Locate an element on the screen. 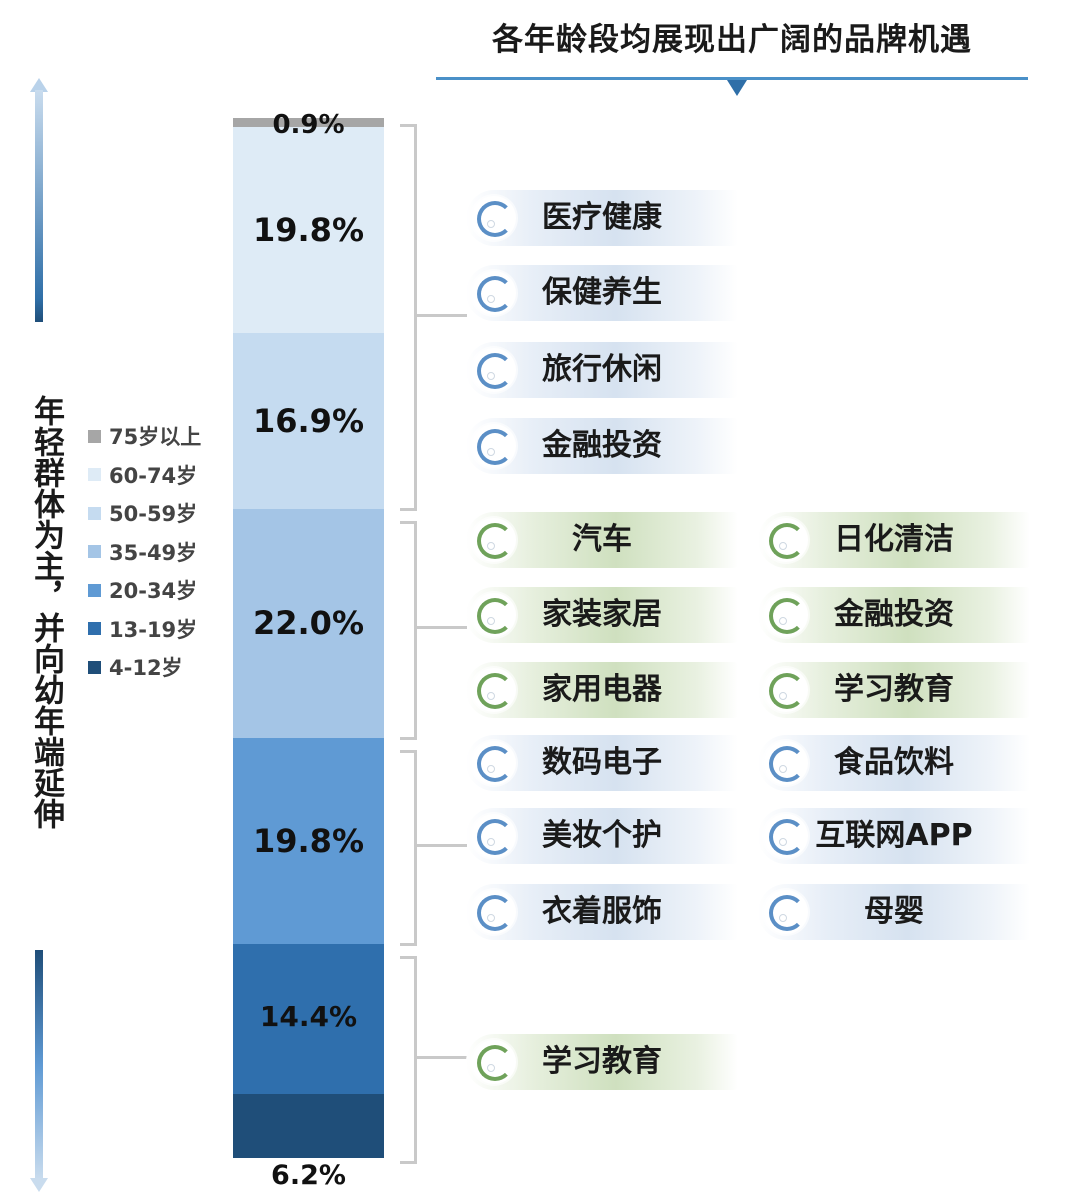 This screenshot has width=1080, height=1199. legend-label: 75岁以上 is located at coordinates (155, 437).